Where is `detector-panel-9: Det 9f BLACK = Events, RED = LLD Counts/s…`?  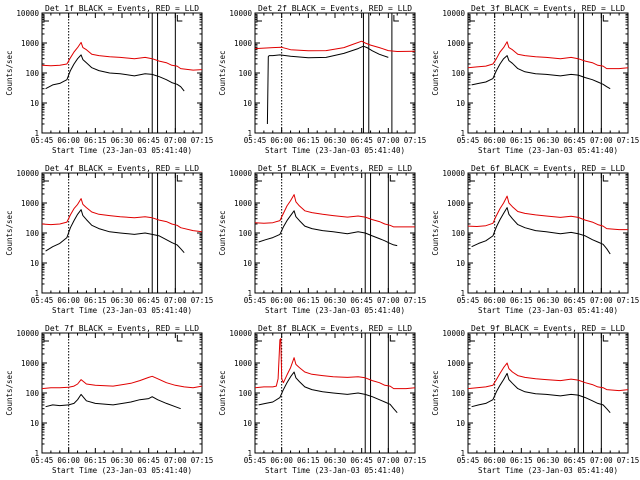
detector-panel-9: Det 9f BLACK = Events, RED = LLD Counts/s… is located at coordinates (535, 399).